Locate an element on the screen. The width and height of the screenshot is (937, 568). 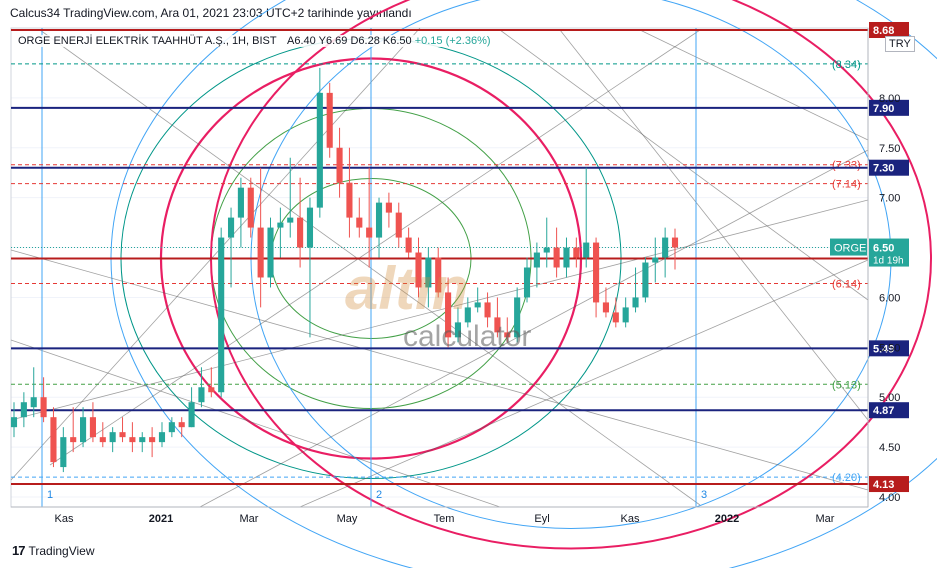
price-level-badge-label: 7.90 is located at coordinates (883, 109).